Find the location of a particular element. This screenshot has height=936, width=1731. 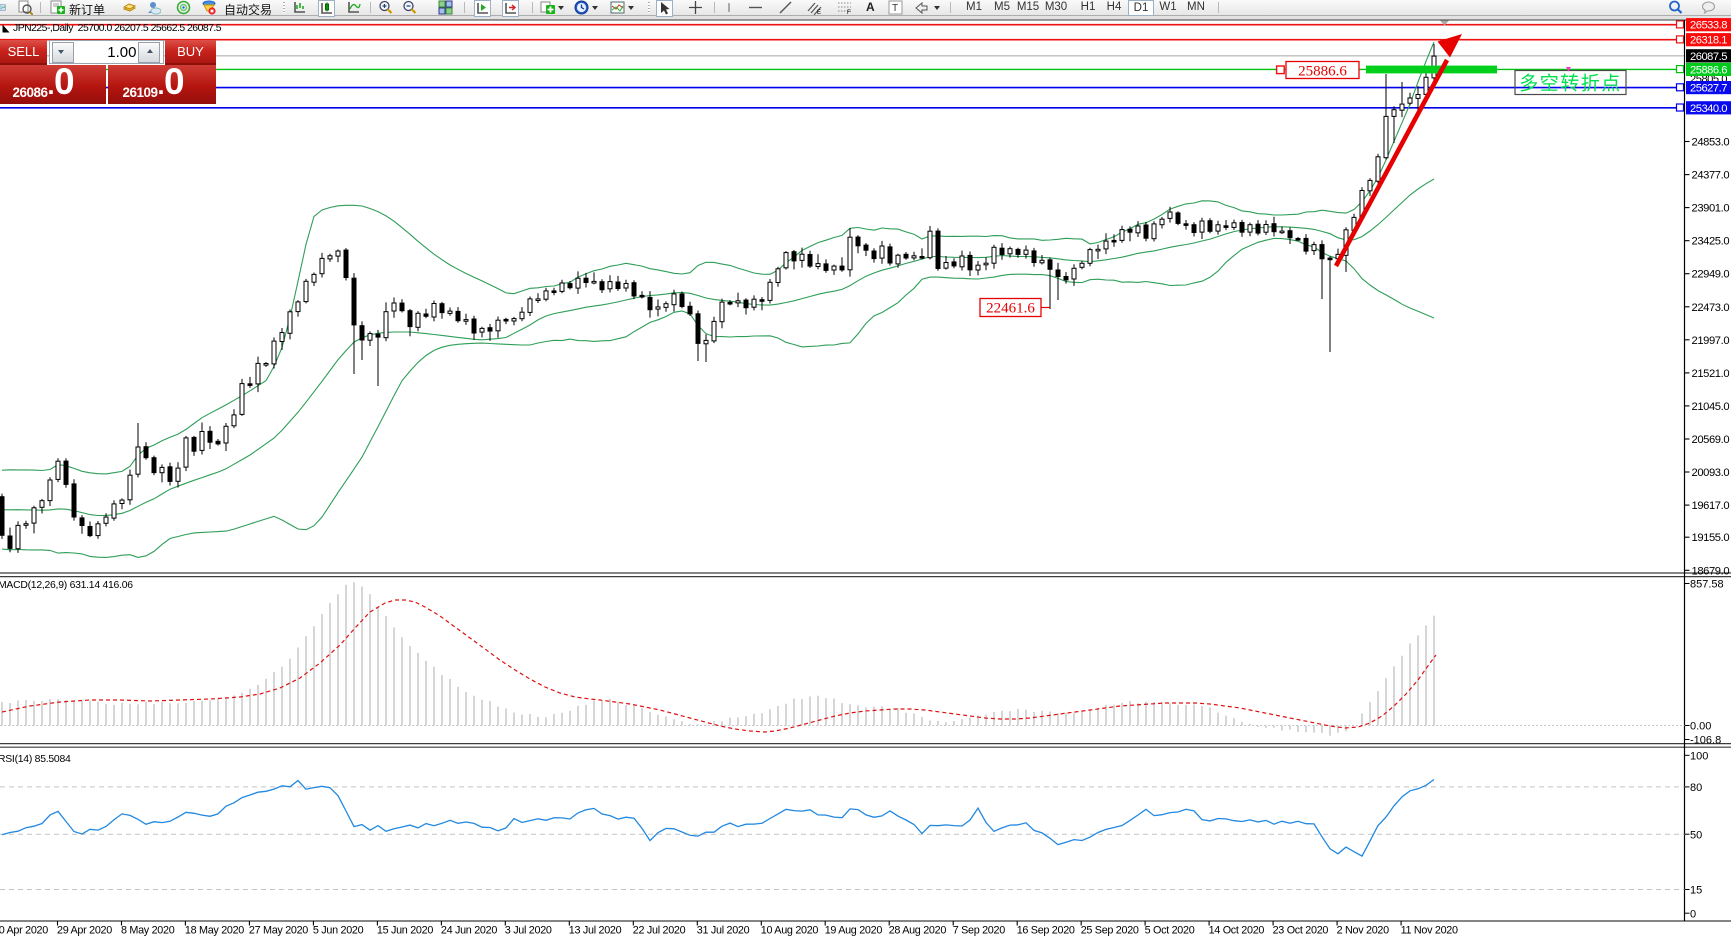

svg-text: 24377.0 is located at coordinates (1711, 176).